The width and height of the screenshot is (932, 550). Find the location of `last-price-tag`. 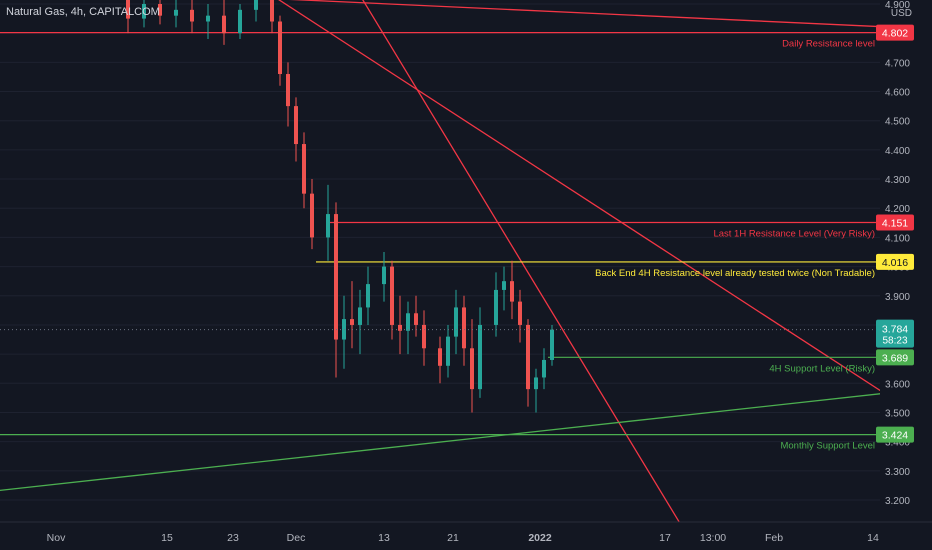

last-price-tag is located at coordinates (895, 333).